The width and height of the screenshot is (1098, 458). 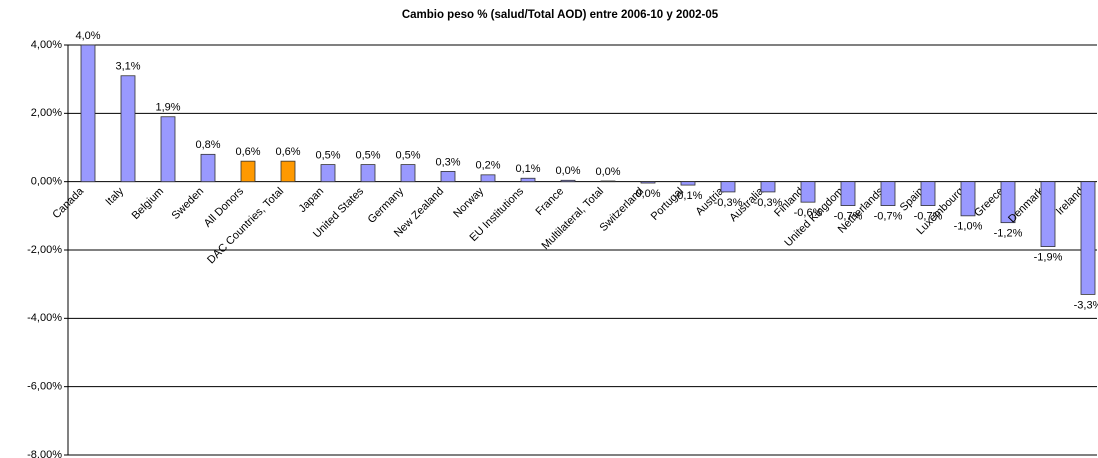 What do you see at coordinates (1008, 234) in the screenshot?
I see `data-label: -1,2%` at bounding box center [1008, 234].